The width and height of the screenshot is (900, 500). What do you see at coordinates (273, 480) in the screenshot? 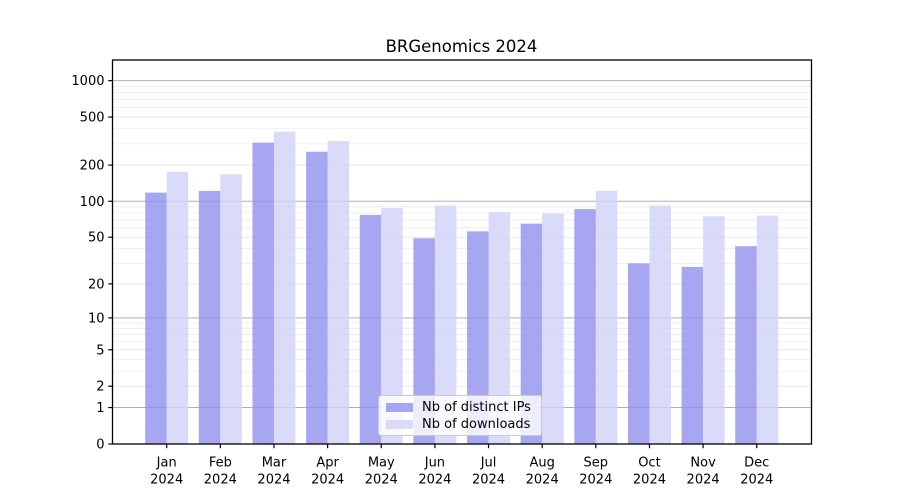
I see `x-tick-label-year-mar: 2024` at bounding box center [273, 480].